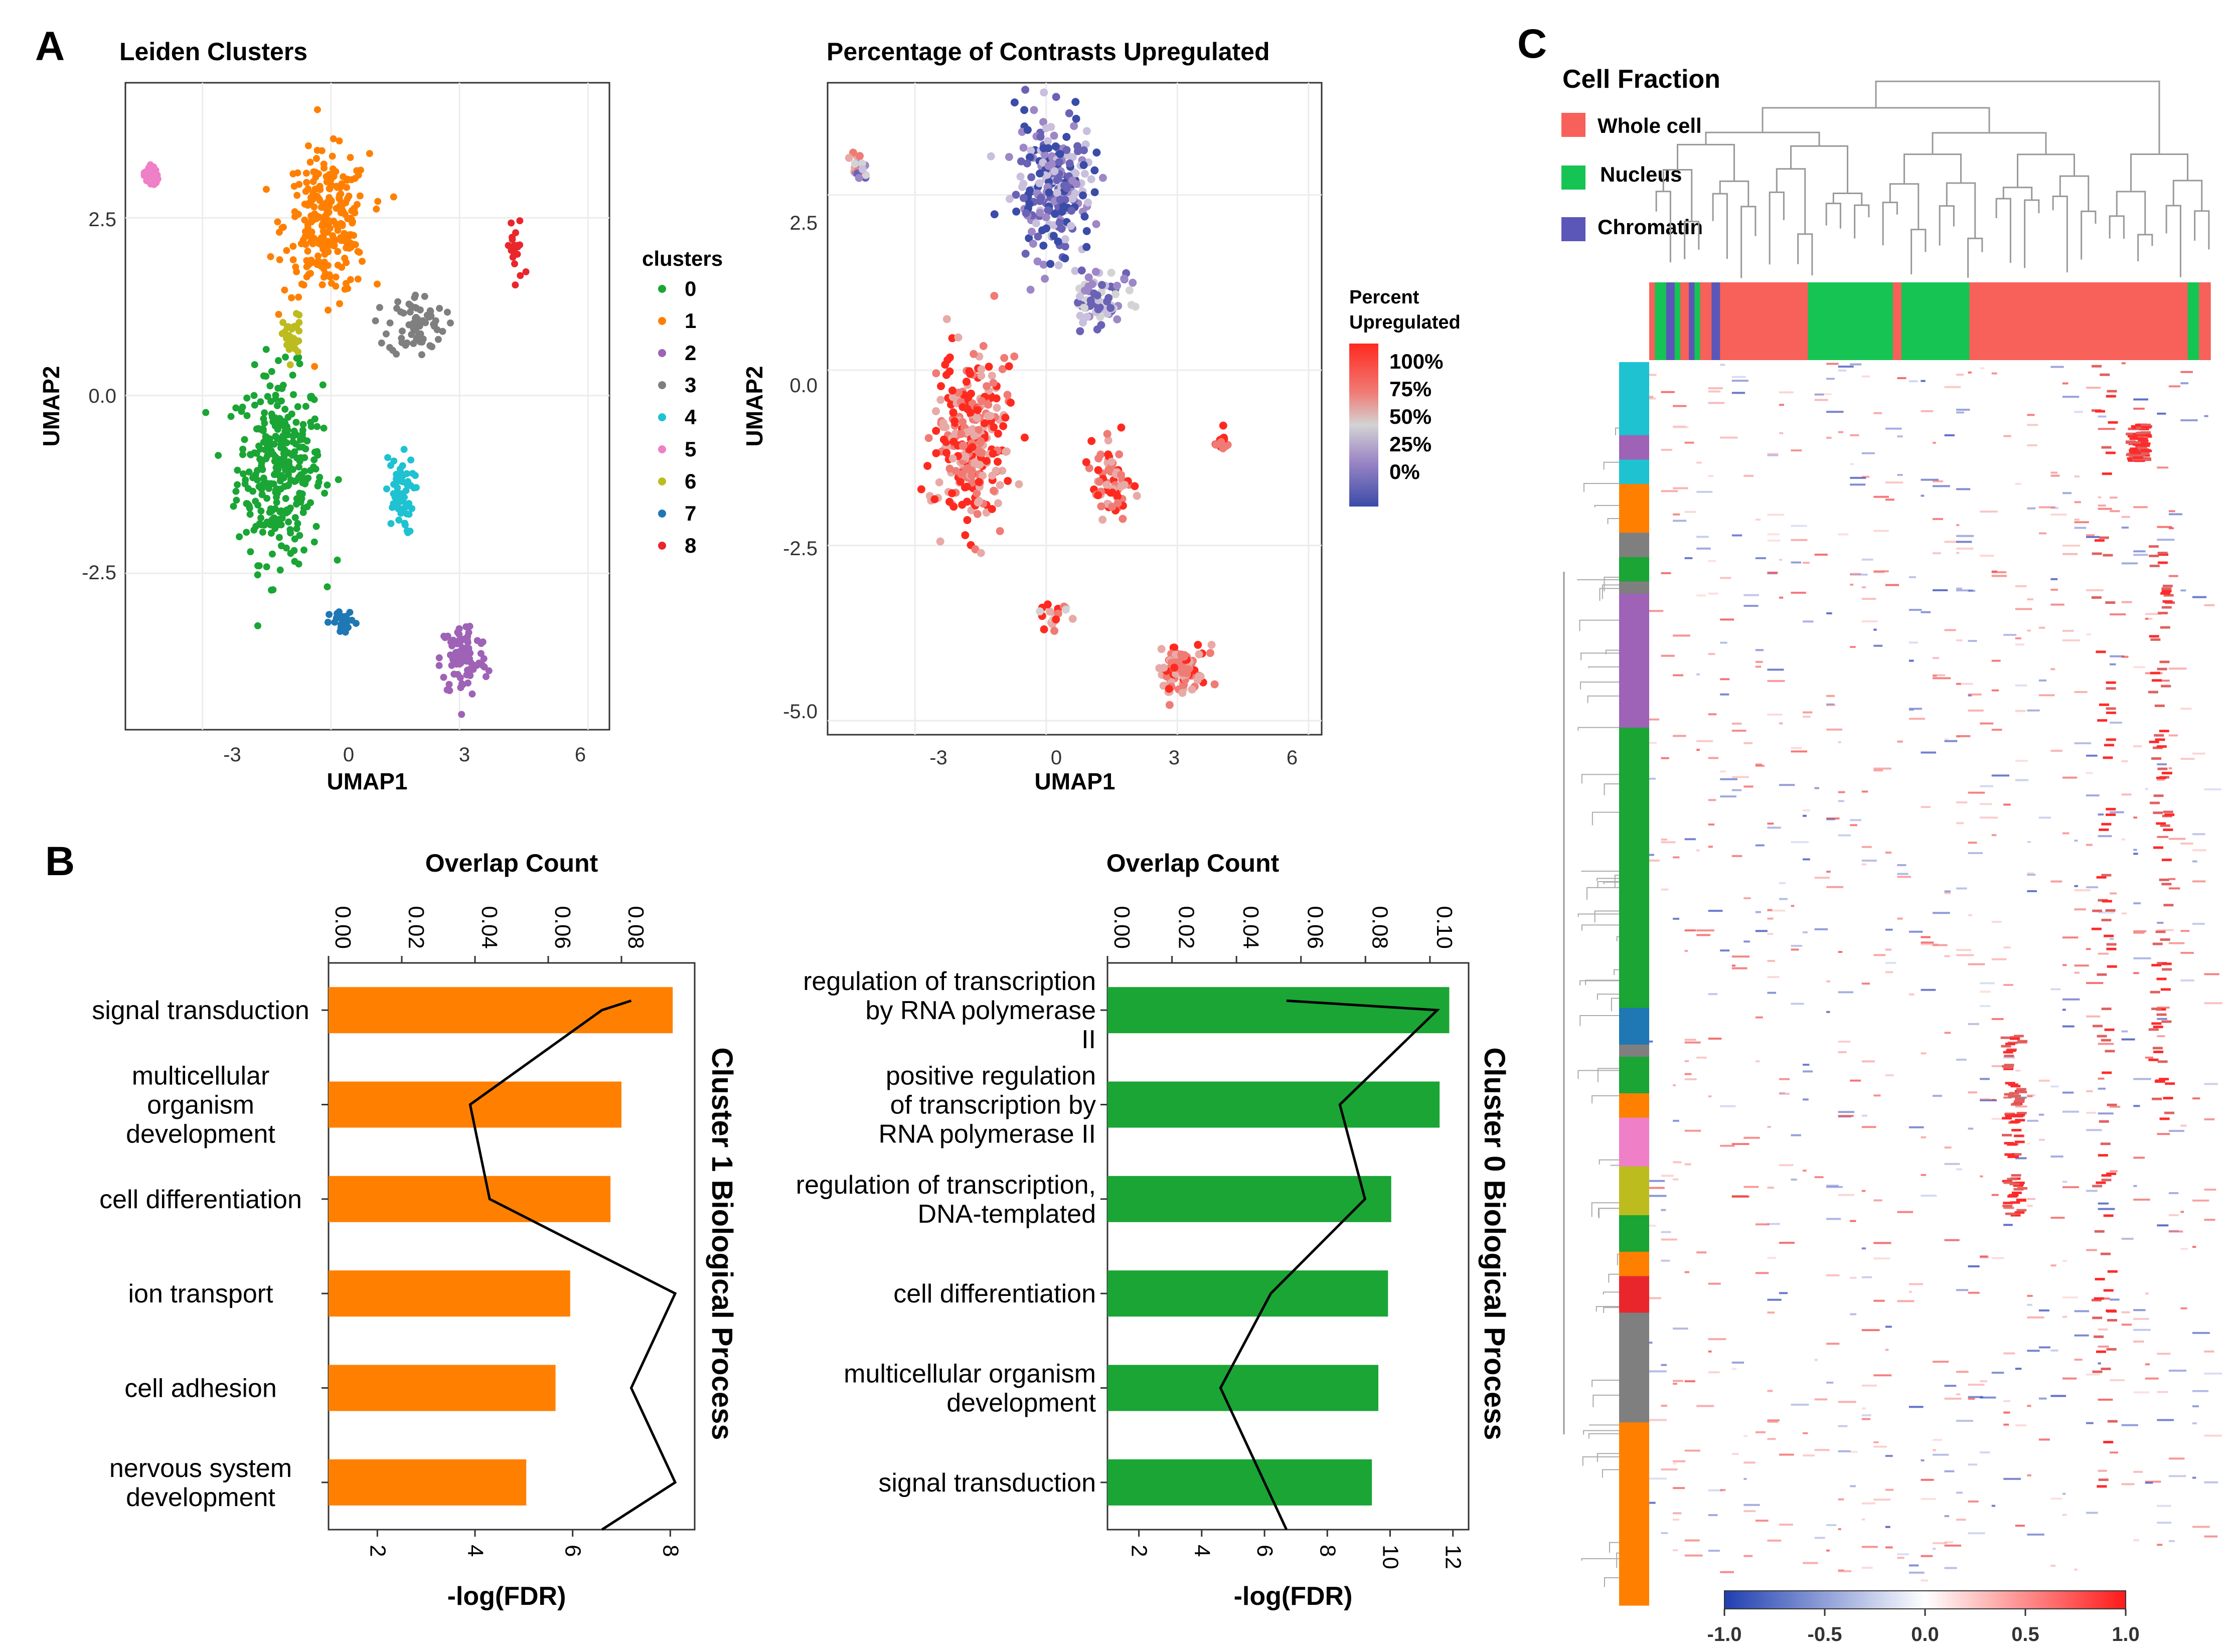 This screenshot has width=2226, height=1652. Describe the element at coordinates (506, 1596) in the screenshot. I see `c1-bottom-axis-label: -log(FDR)` at that location.